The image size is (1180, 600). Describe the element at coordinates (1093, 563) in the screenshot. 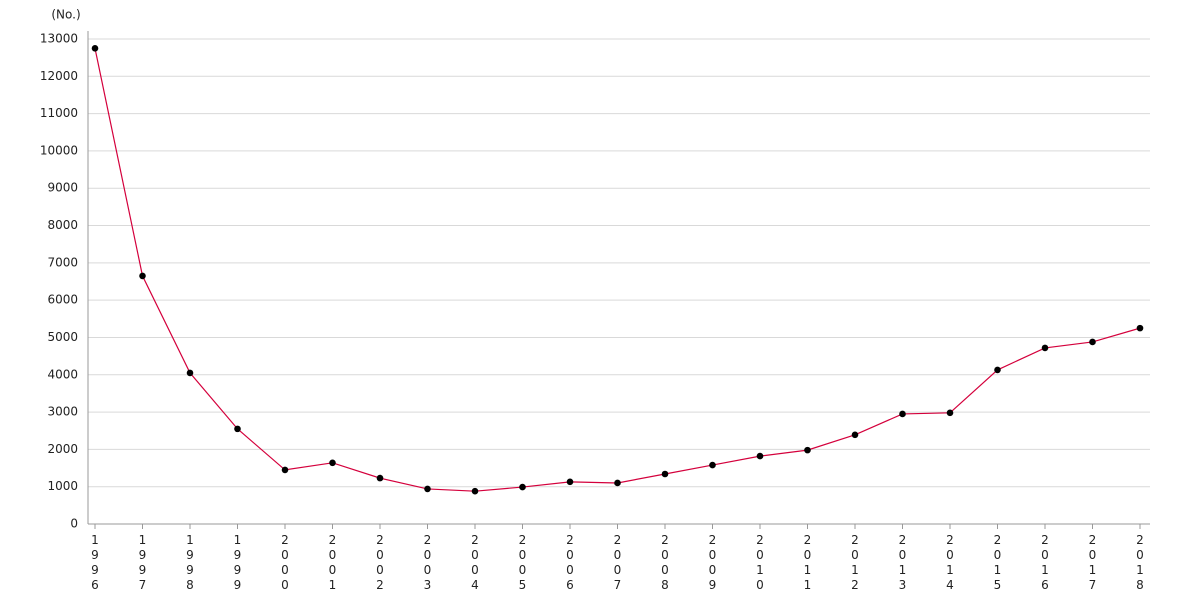

I see `x-tick-label: 2017` at that location.